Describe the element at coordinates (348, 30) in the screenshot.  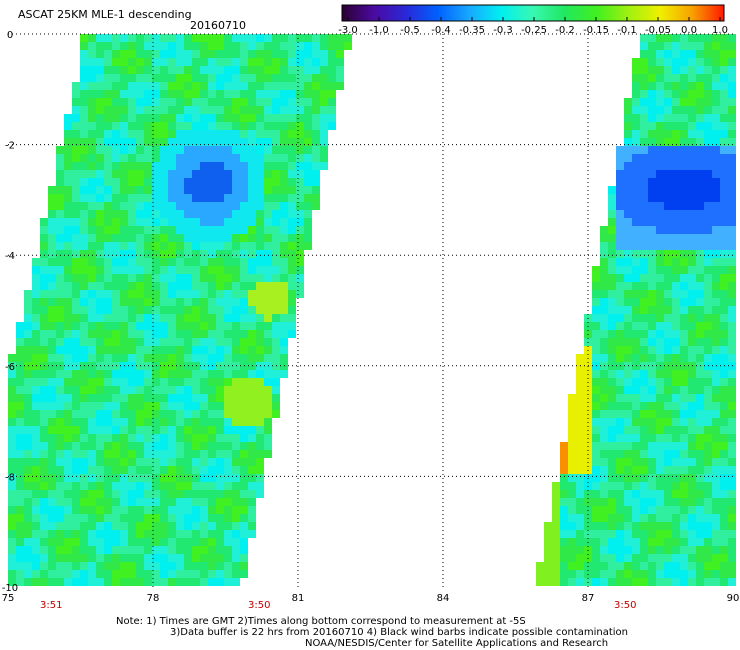
I see `colorbar-label: -3.0` at that location.